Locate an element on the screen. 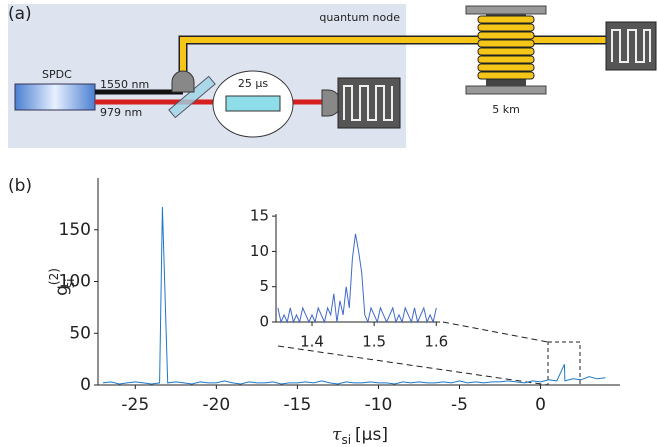 This screenshot has height=447, width=658. y-tick-label: 100 is located at coordinates (75, 282).